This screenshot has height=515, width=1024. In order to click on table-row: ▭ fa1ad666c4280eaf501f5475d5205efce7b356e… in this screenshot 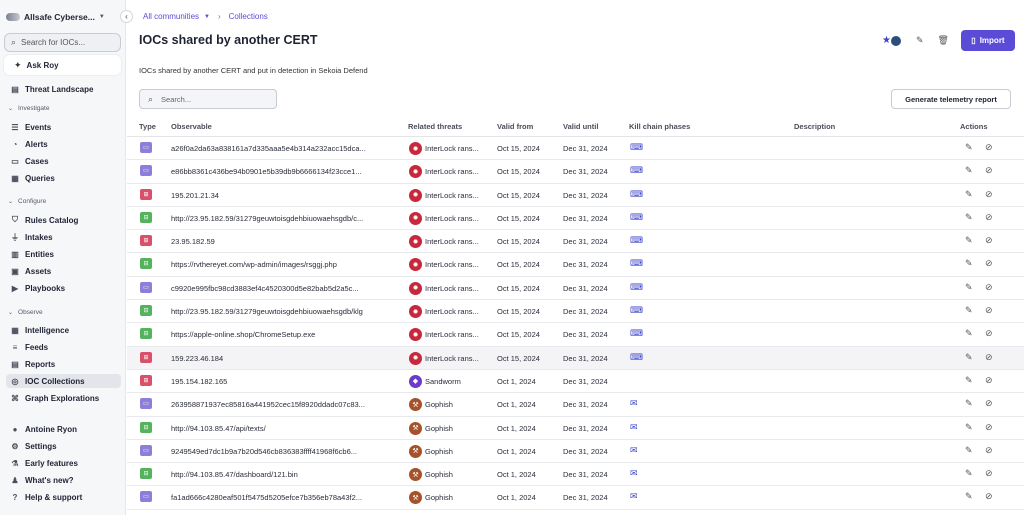, I will do `click(575, 498)`.